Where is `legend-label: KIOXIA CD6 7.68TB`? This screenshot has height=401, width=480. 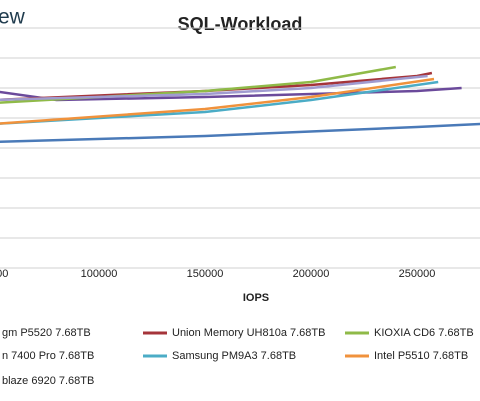
legend-label: KIOXIA CD6 7.68TB is located at coordinates (424, 333).